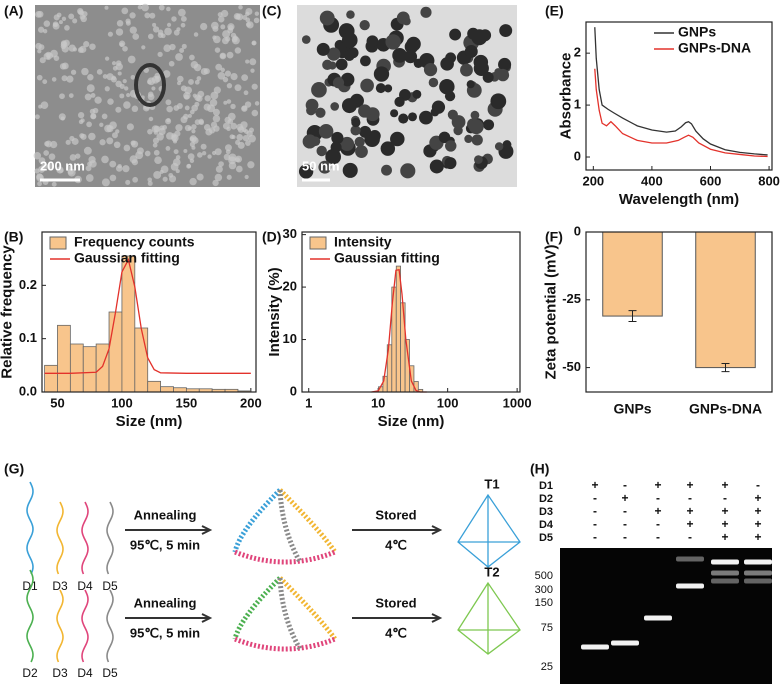  Describe the element at coordinates (187, 402) in the screenshot. I see `x-tick-label: 150` at that location.